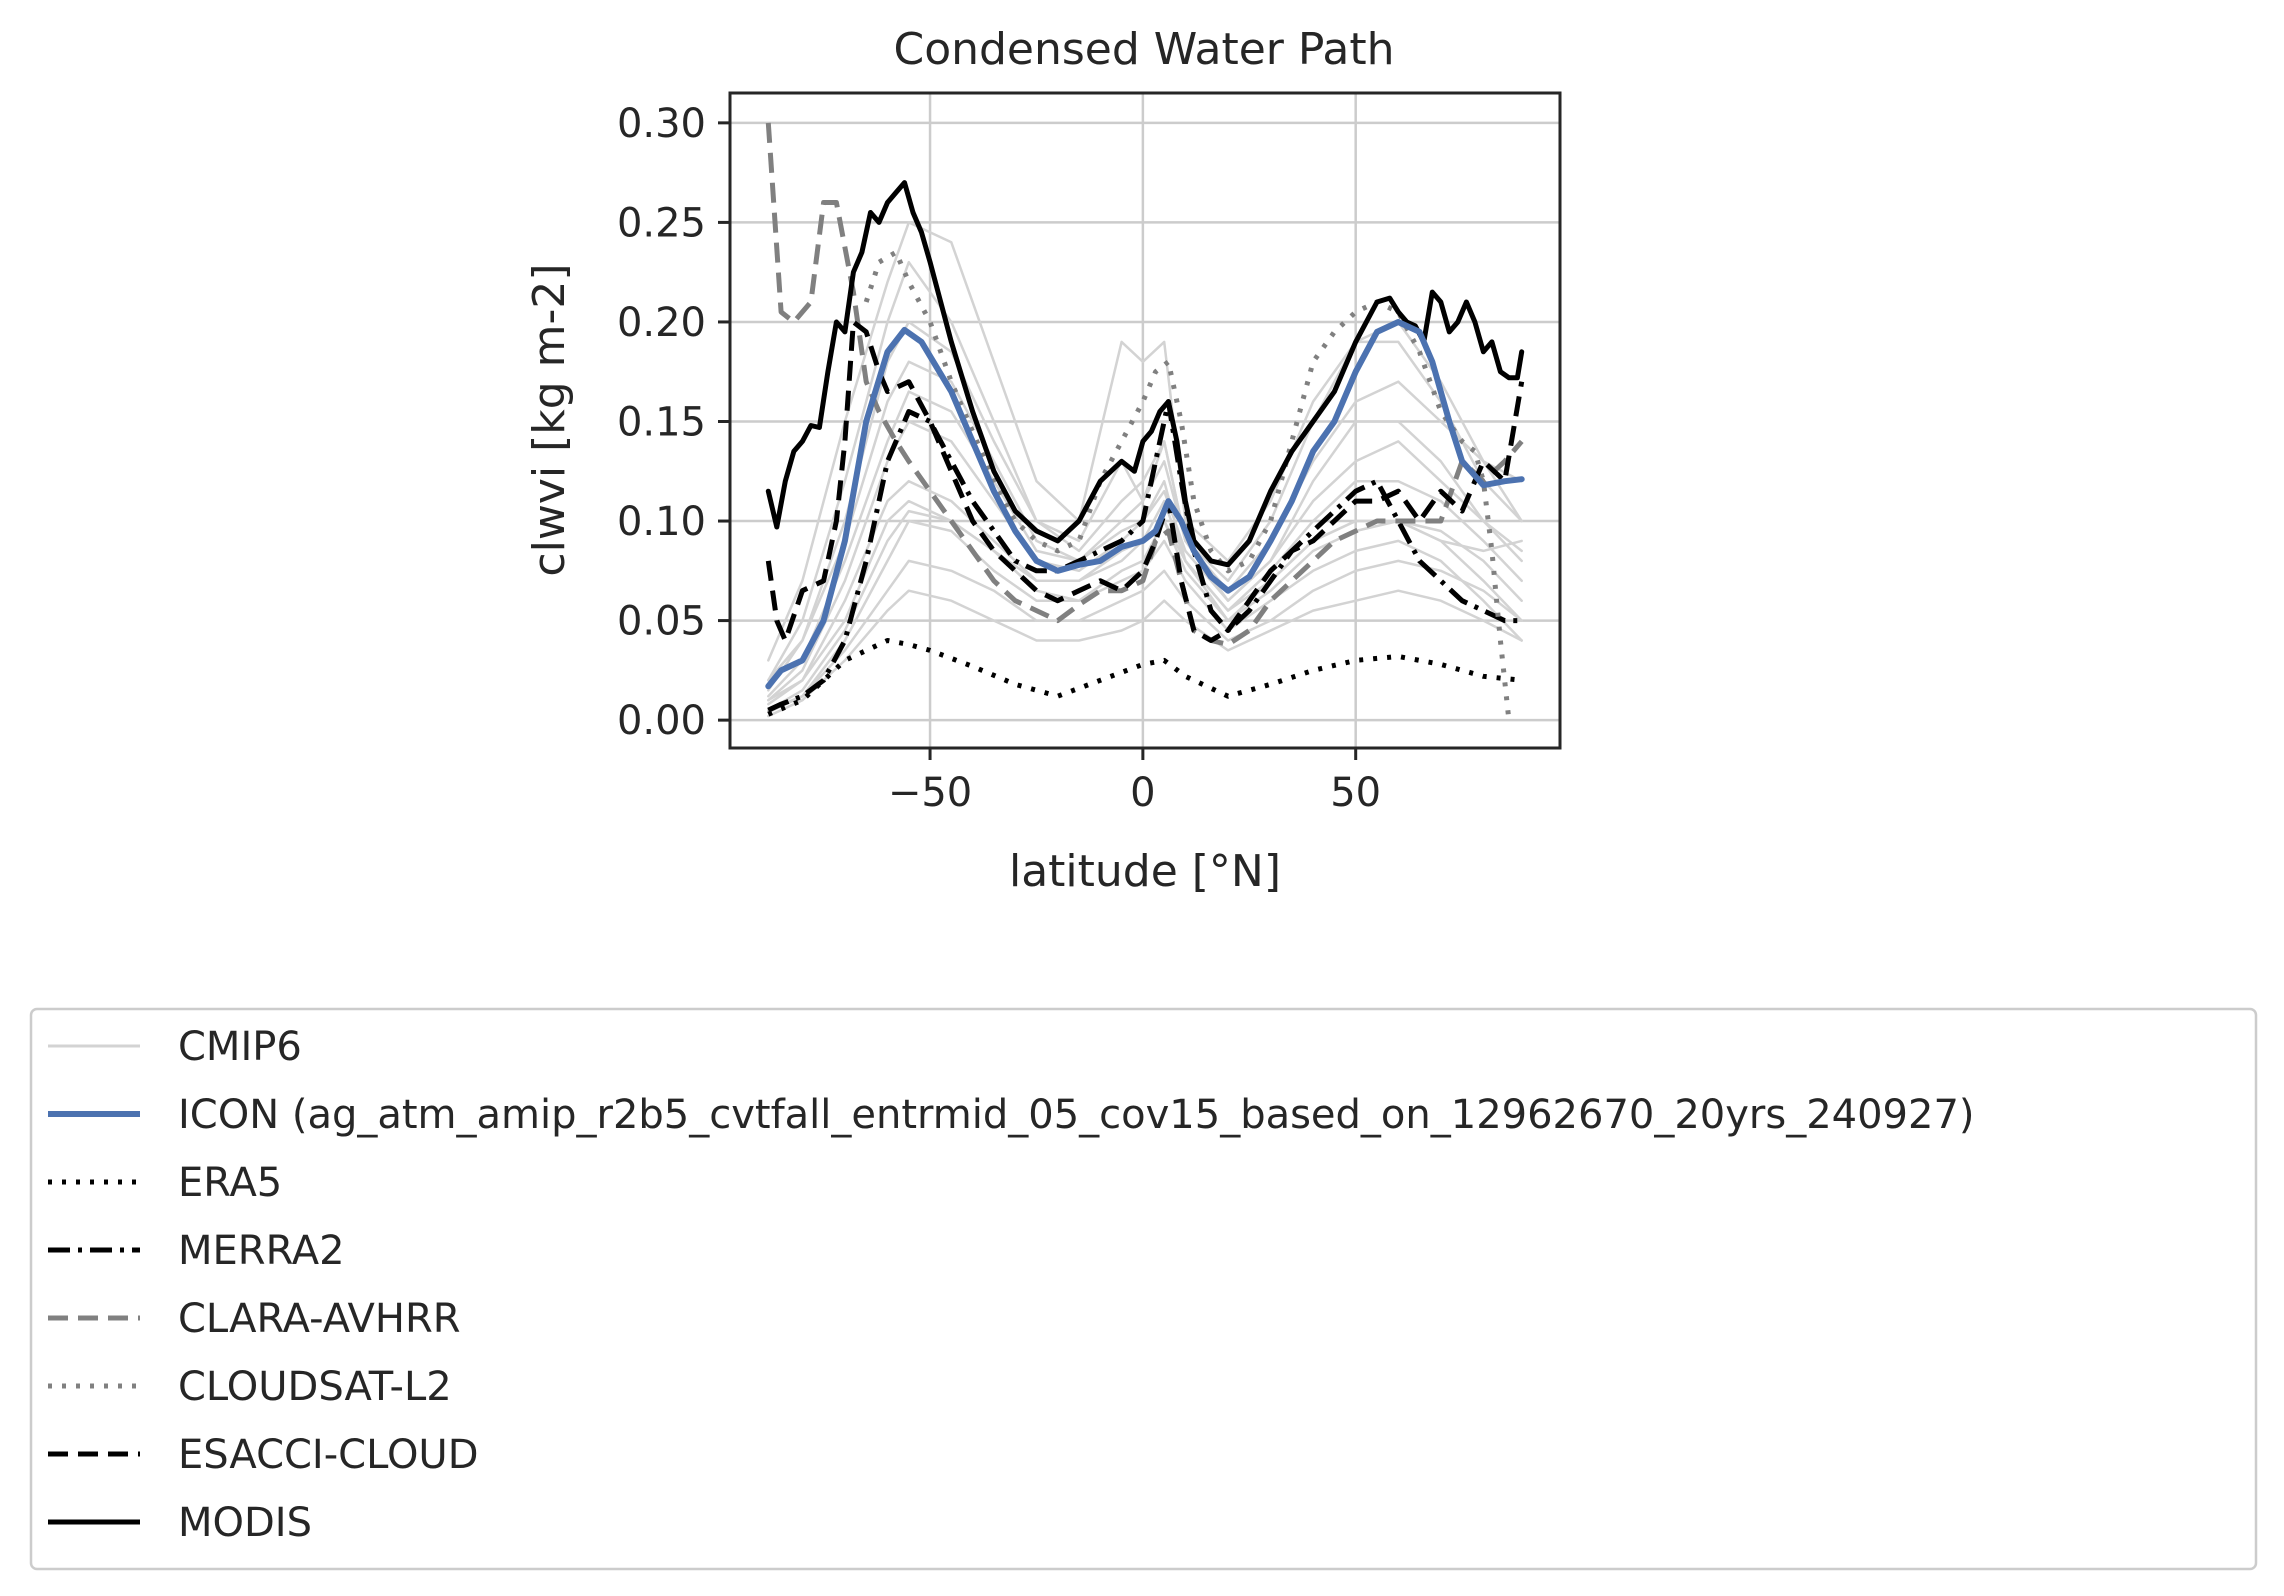 Image resolution: width=2284 pixels, height=1596 pixels. I want to click on chart-title: Condensed Water Path, so click(1143, 49).